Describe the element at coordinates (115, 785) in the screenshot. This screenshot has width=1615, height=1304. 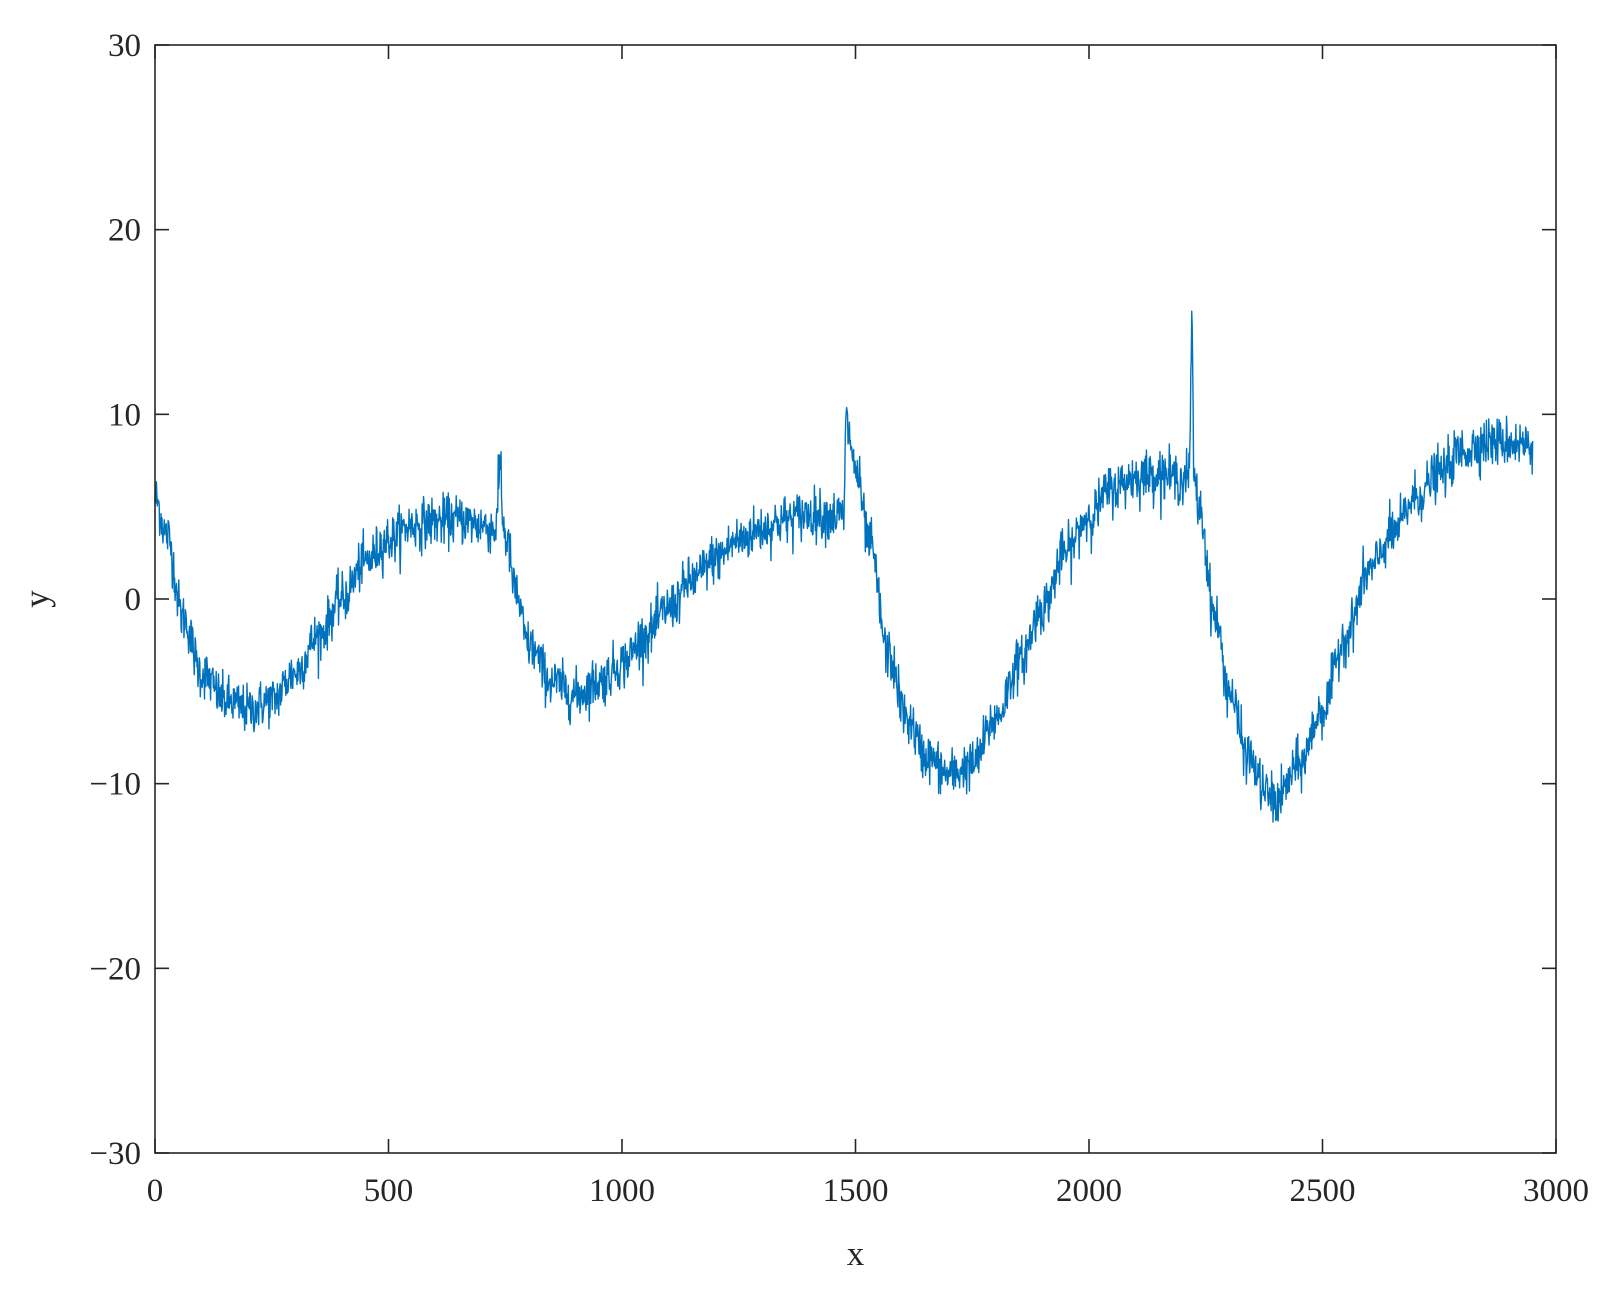
I see `y-tick-label: −10` at that location.